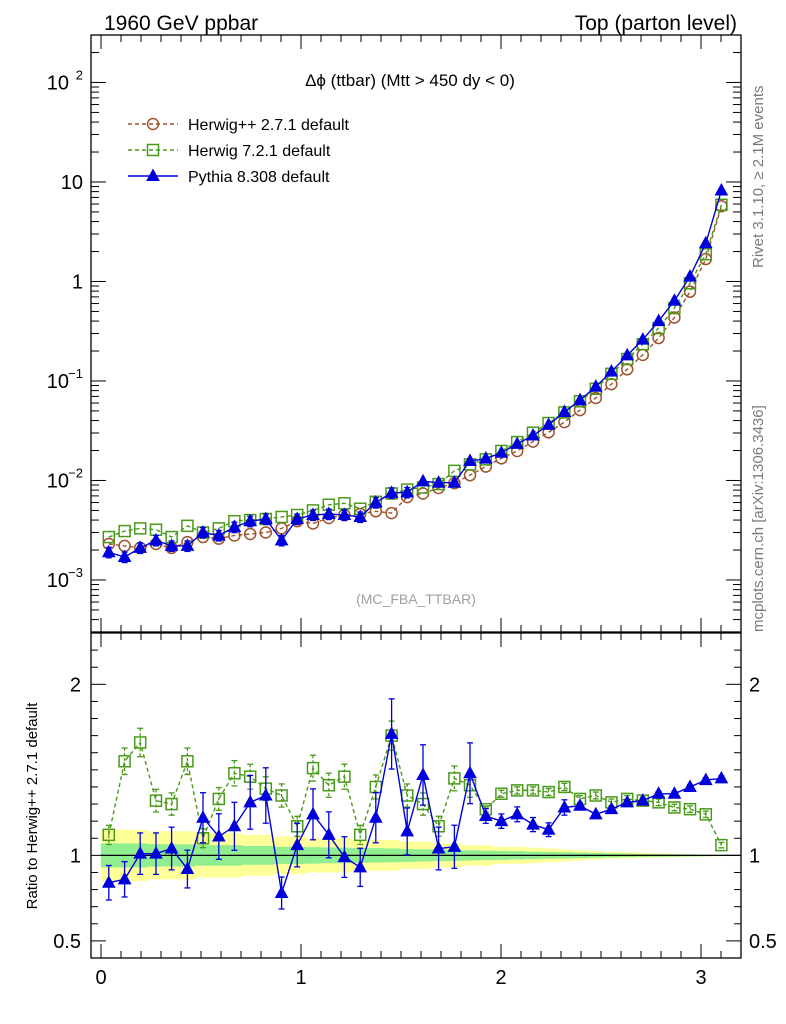 The image size is (786, 1024). What do you see at coordinates (300, 978) in the screenshot?
I see `x-tick-label: 1` at bounding box center [300, 978].